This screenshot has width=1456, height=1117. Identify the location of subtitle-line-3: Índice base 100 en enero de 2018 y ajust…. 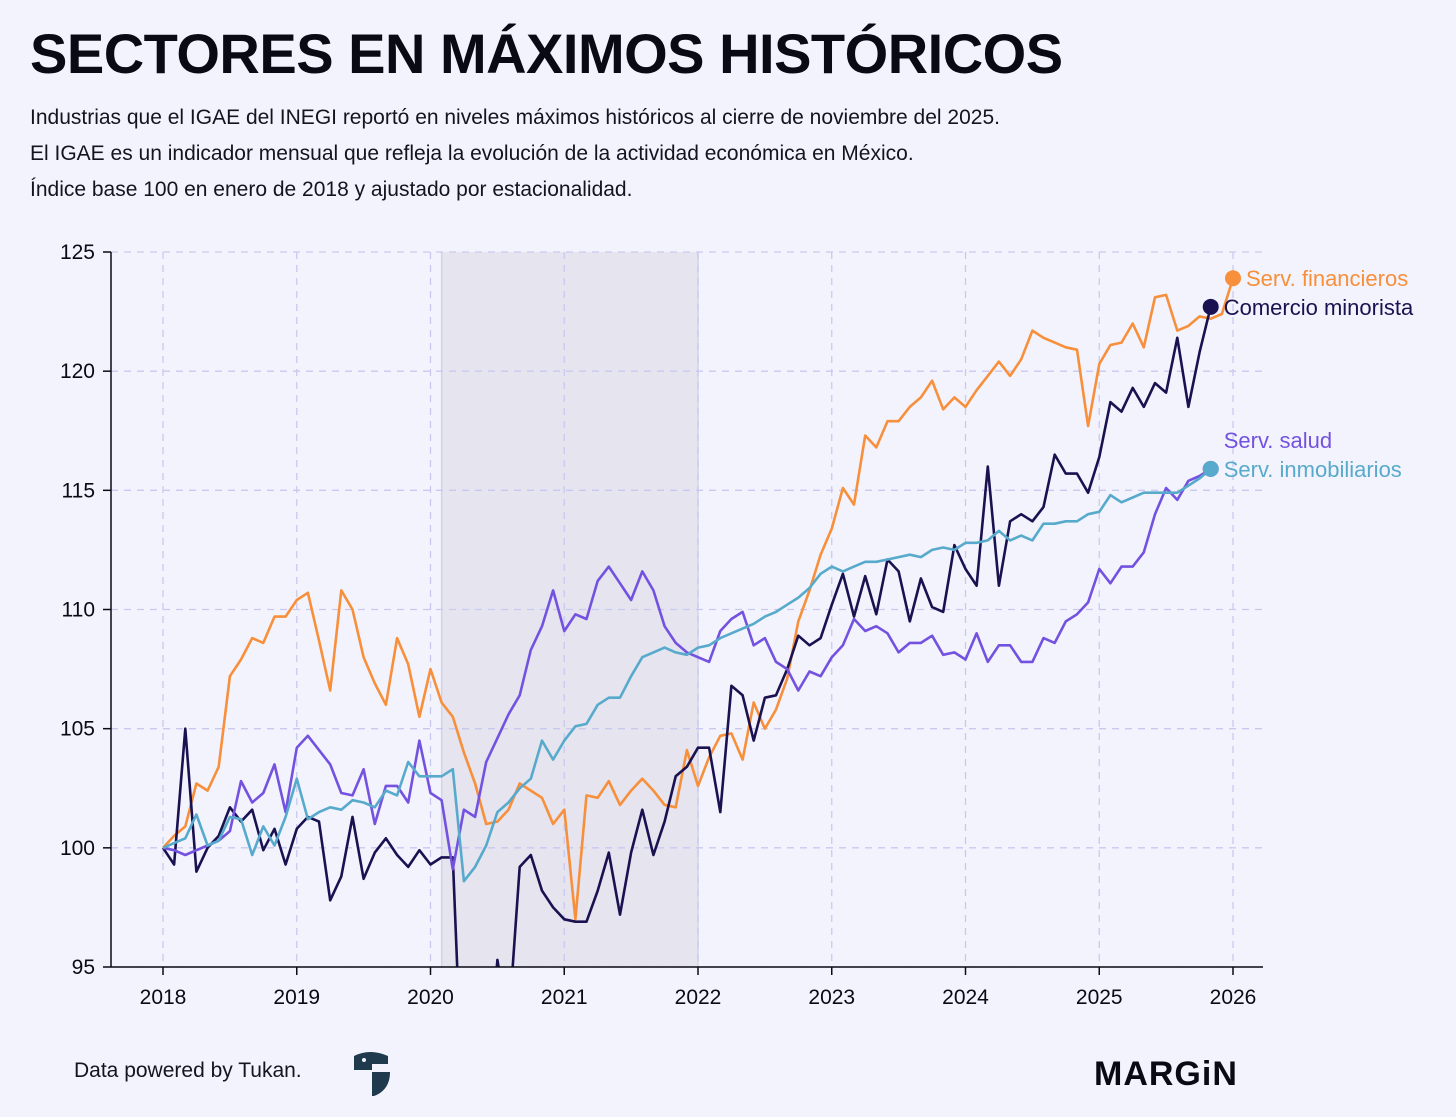
(331, 189).